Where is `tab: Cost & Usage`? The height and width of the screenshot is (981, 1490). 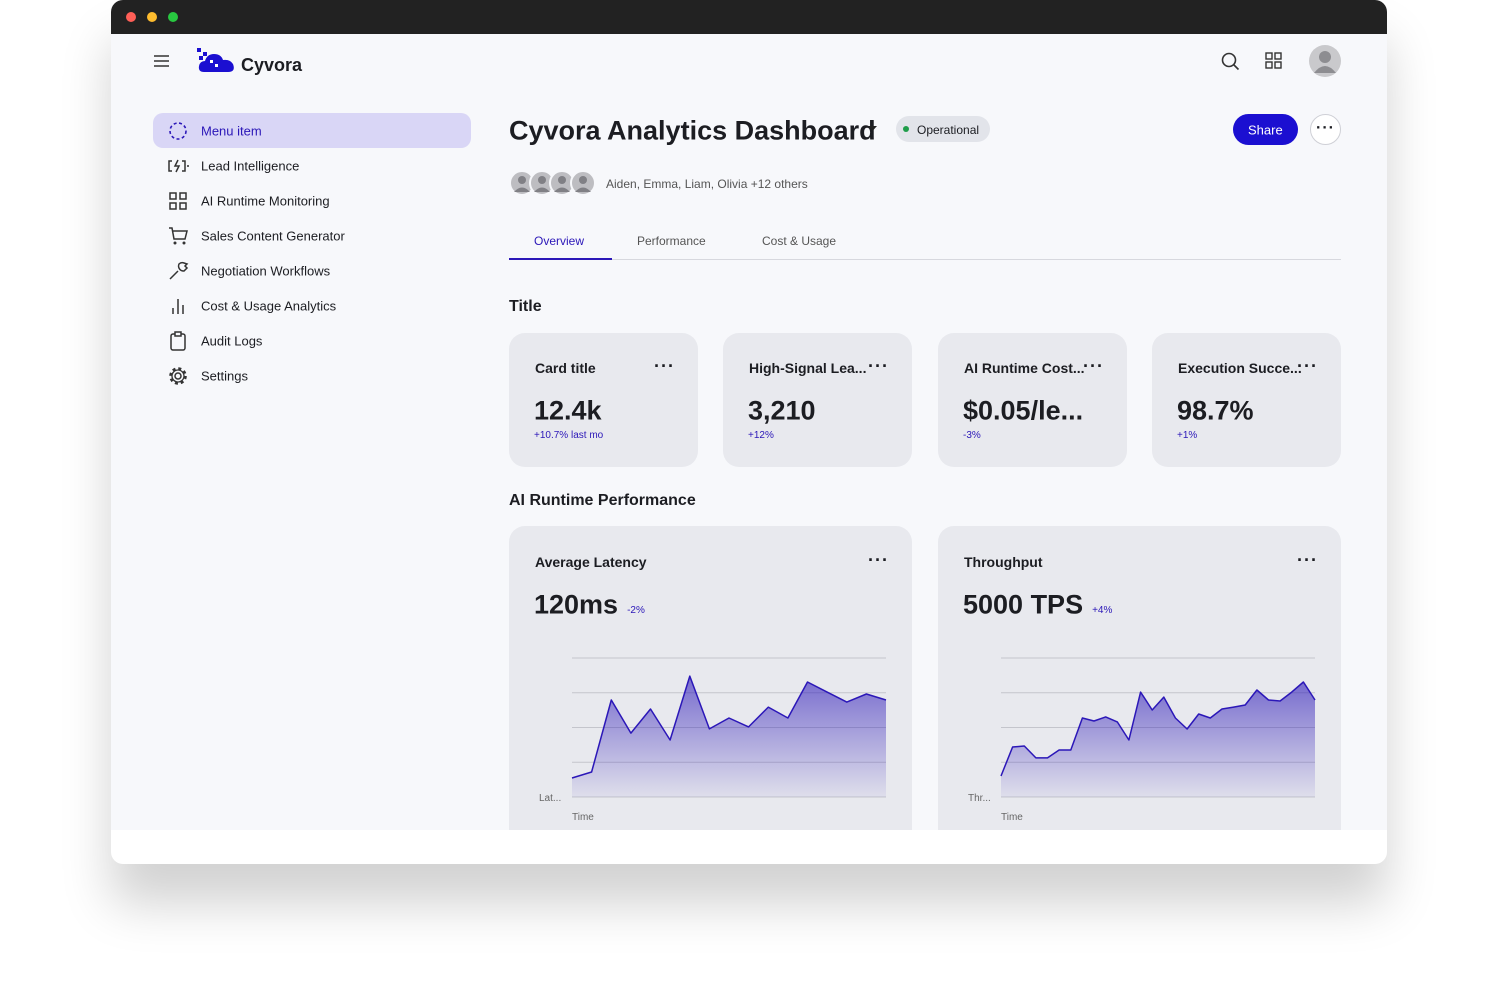 tab: Cost & Usage is located at coordinates (799, 241).